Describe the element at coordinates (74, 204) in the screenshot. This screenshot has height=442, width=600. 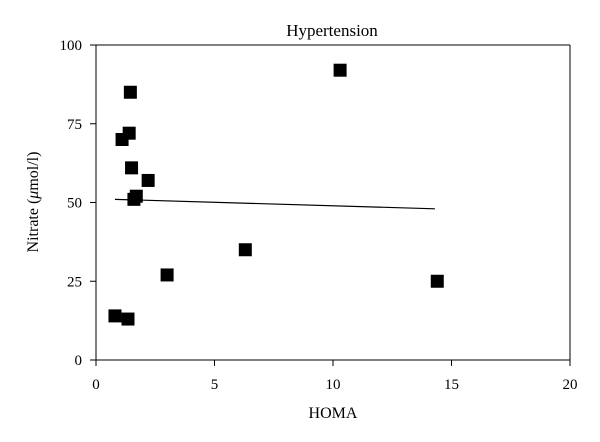
I see `y-tick-label: 50` at that location.